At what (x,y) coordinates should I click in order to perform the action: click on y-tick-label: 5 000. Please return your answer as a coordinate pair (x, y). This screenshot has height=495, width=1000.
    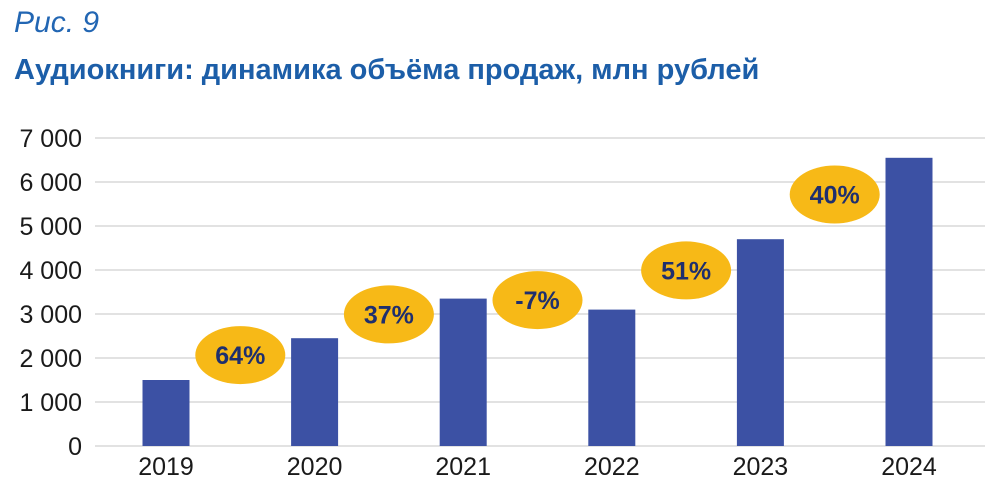
    Looking at the image, I should click on (50, 227).